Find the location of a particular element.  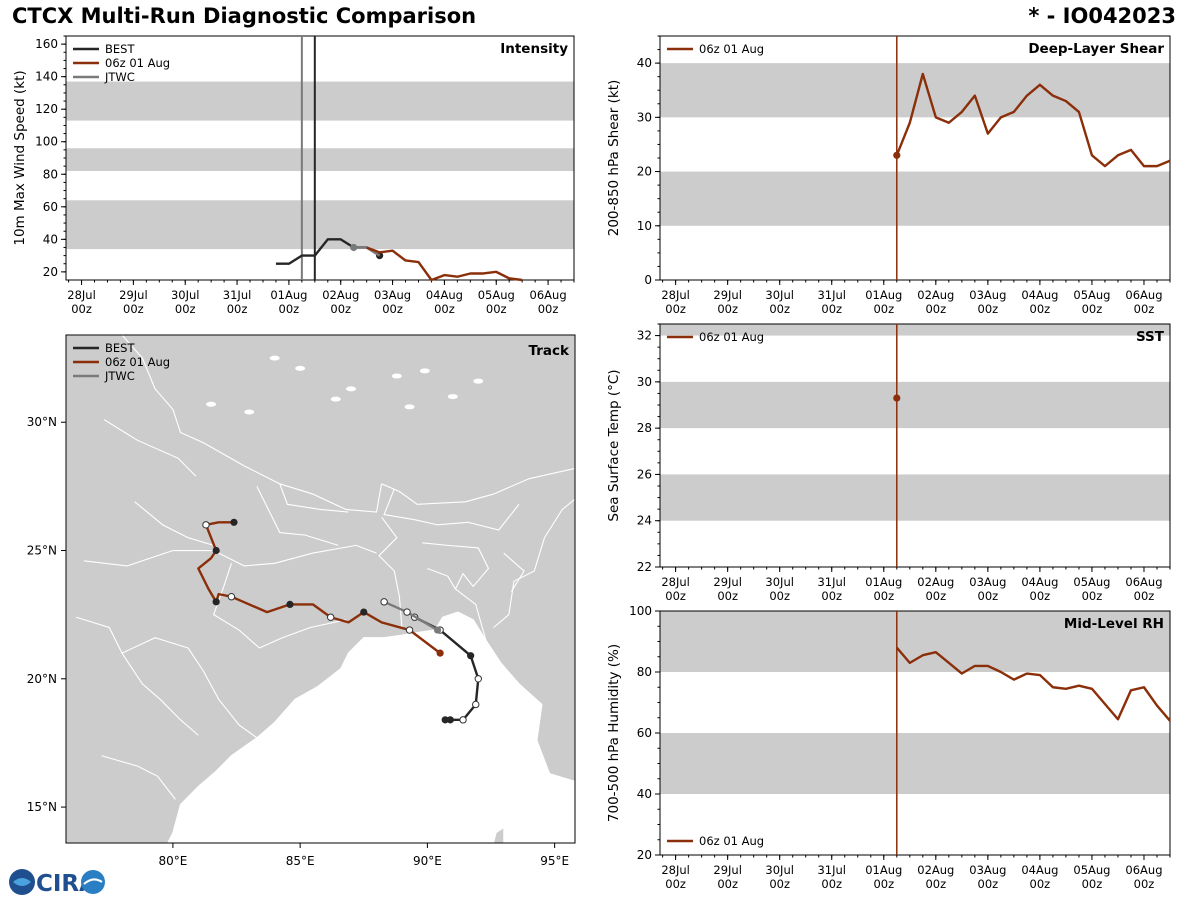

sst-xtick-label: 01Aug is located at coordinates (883, 582).